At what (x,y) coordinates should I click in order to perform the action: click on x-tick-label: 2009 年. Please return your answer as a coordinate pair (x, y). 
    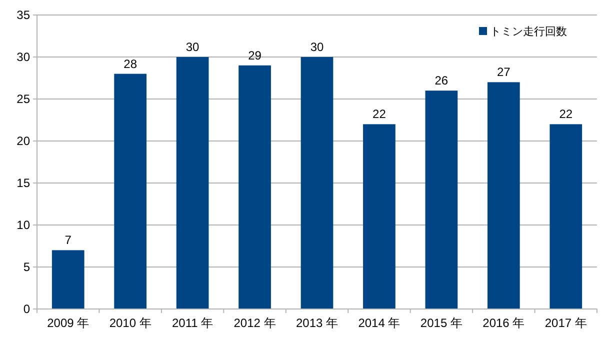
    Looking at the image, I should click on (68, 323).